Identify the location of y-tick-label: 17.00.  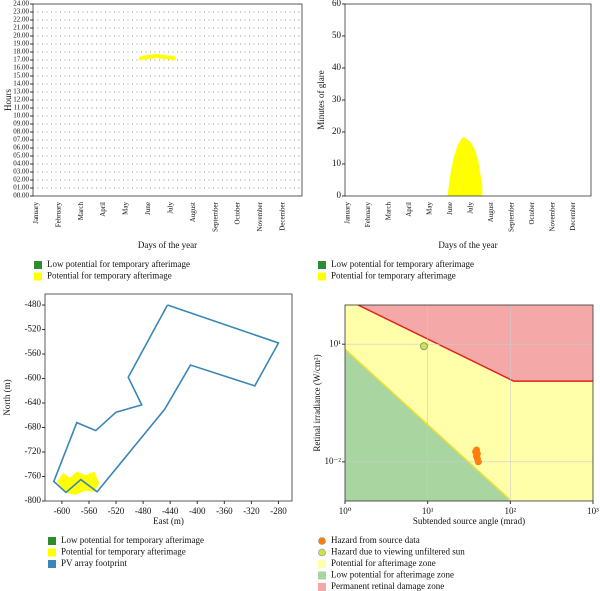
(21, 60).